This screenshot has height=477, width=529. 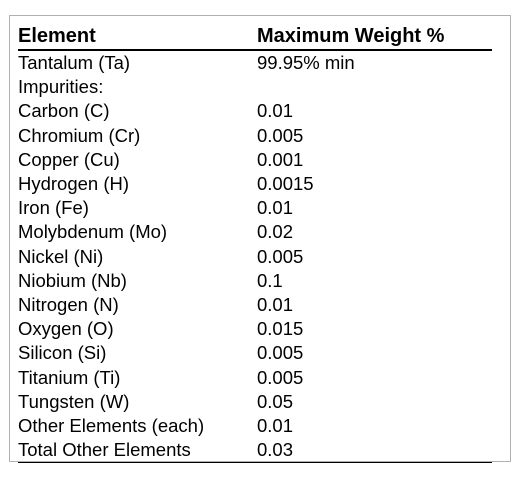 What do you see at coordinates (275, 232) in the screenshot?
I see `weight-cell: 0.02` at bounding box center [275, 232].